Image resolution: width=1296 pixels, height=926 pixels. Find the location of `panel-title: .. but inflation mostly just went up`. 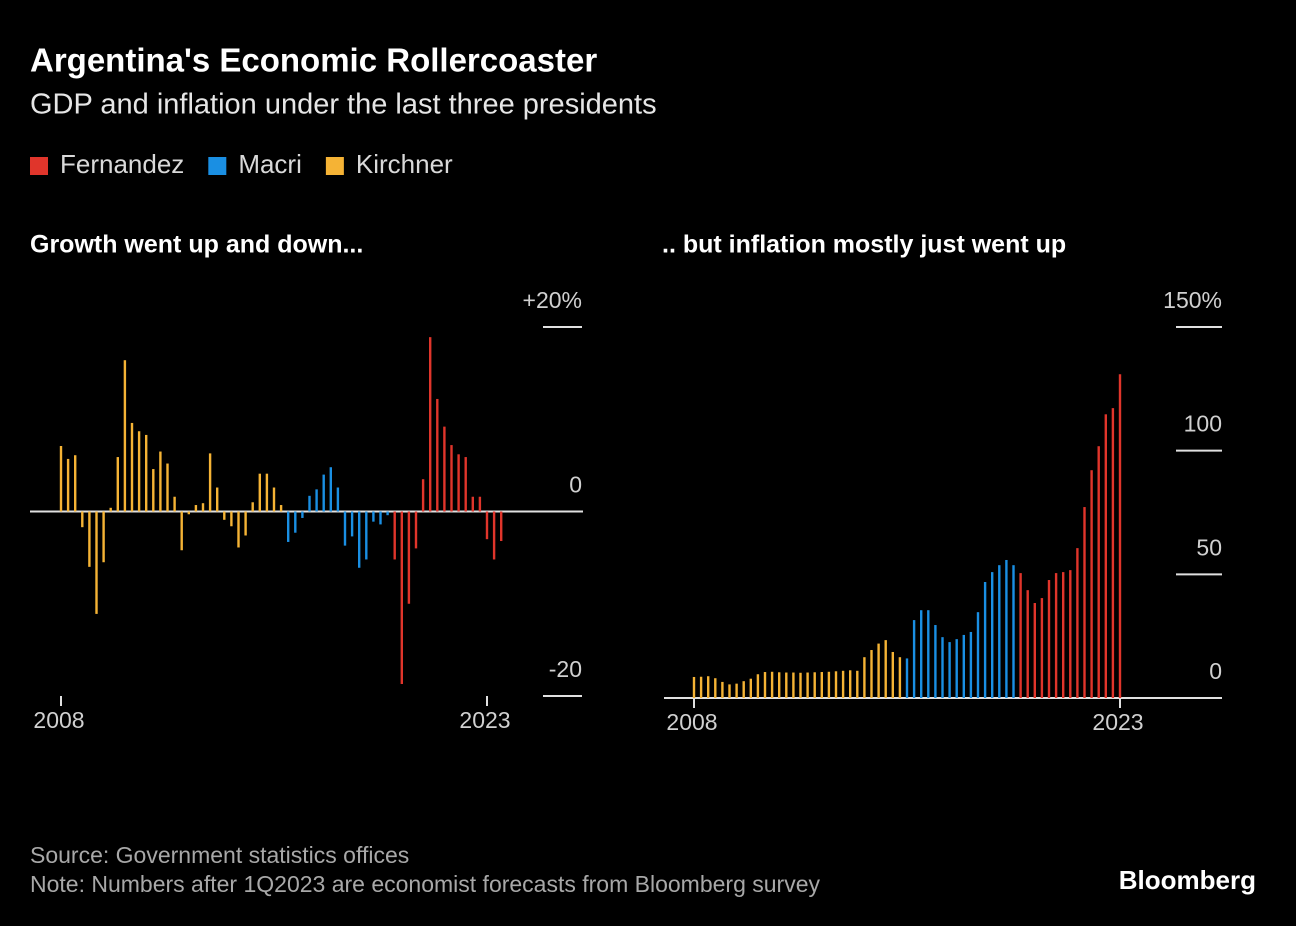

panel-title: .. but inflation mostly just went up is located at coordinates (864, 245).